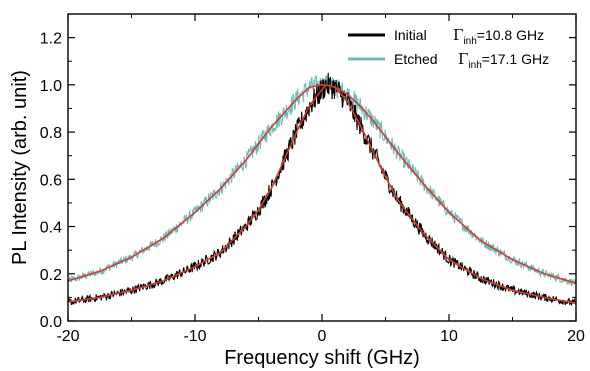 Image resolution: width=590 pixels, height=371 pixels. Describe the element at coordinates (51, 322) in the screenshot. I see `y-tick-label: 0.0` at that location.